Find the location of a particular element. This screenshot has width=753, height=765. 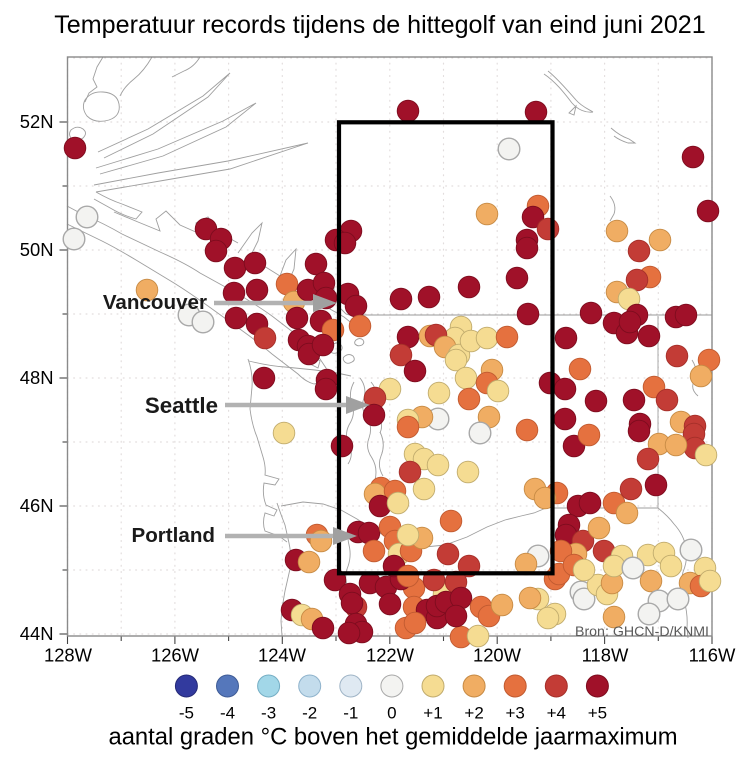

svg-text: 52N is located at coordinates (37, 121).